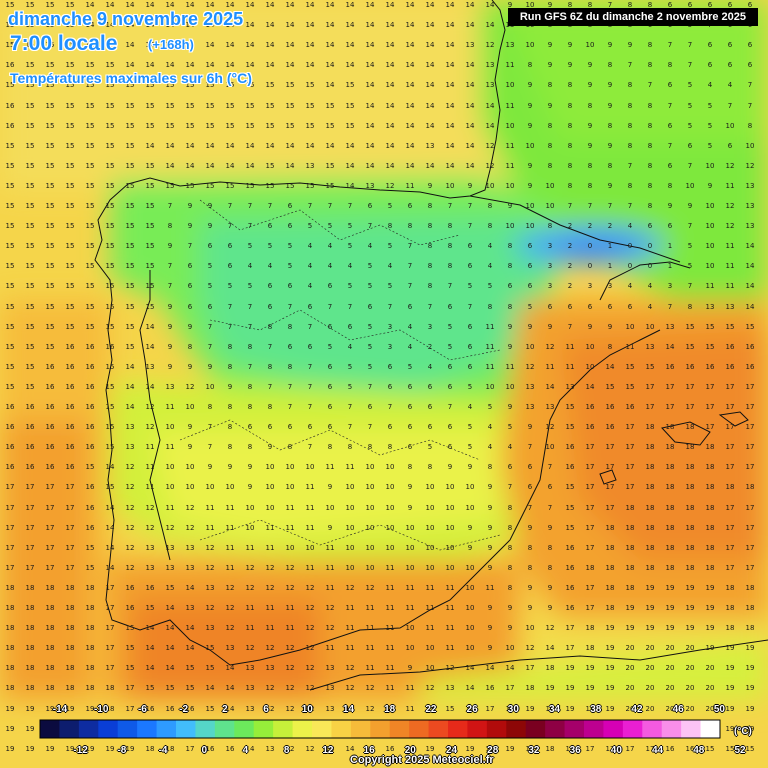  What do you see at coordinates (245, 750) in the screenshot?
I see `legend-label-bottom: 4` at bounding box center [245, 750].